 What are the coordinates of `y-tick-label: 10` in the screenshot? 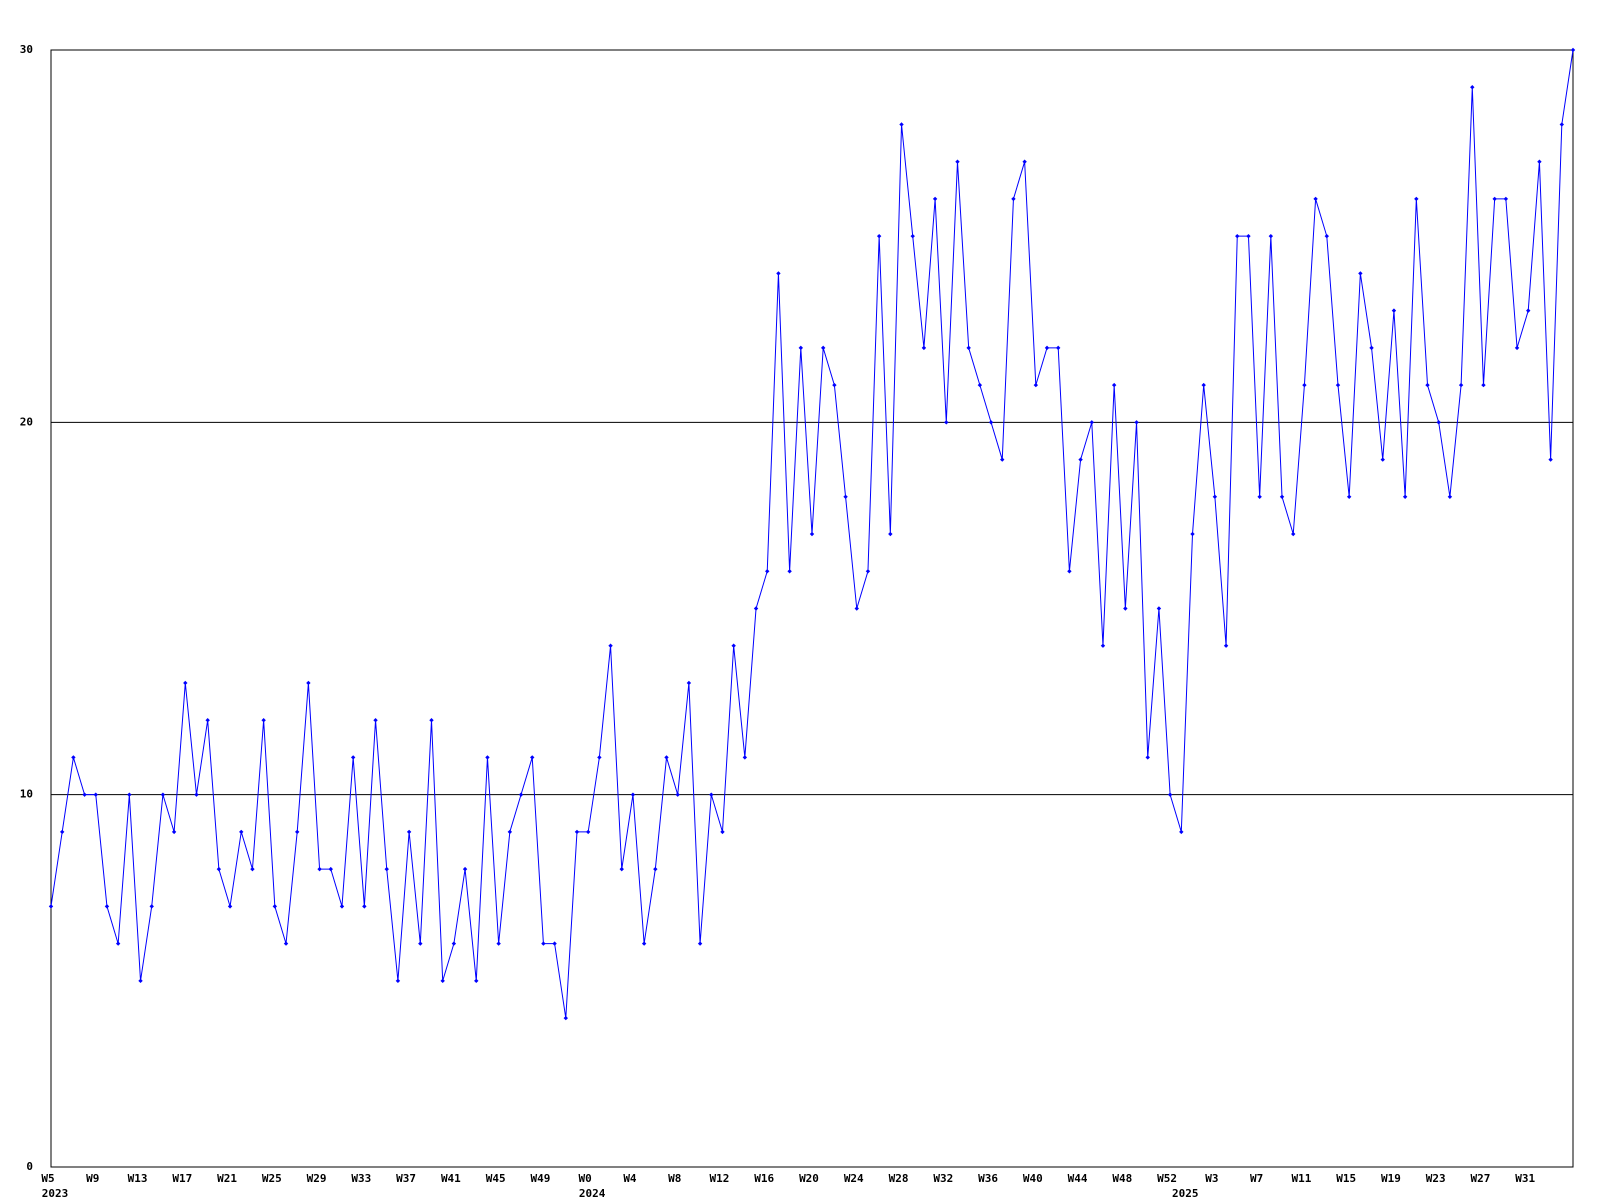 It's located at (26, 794).